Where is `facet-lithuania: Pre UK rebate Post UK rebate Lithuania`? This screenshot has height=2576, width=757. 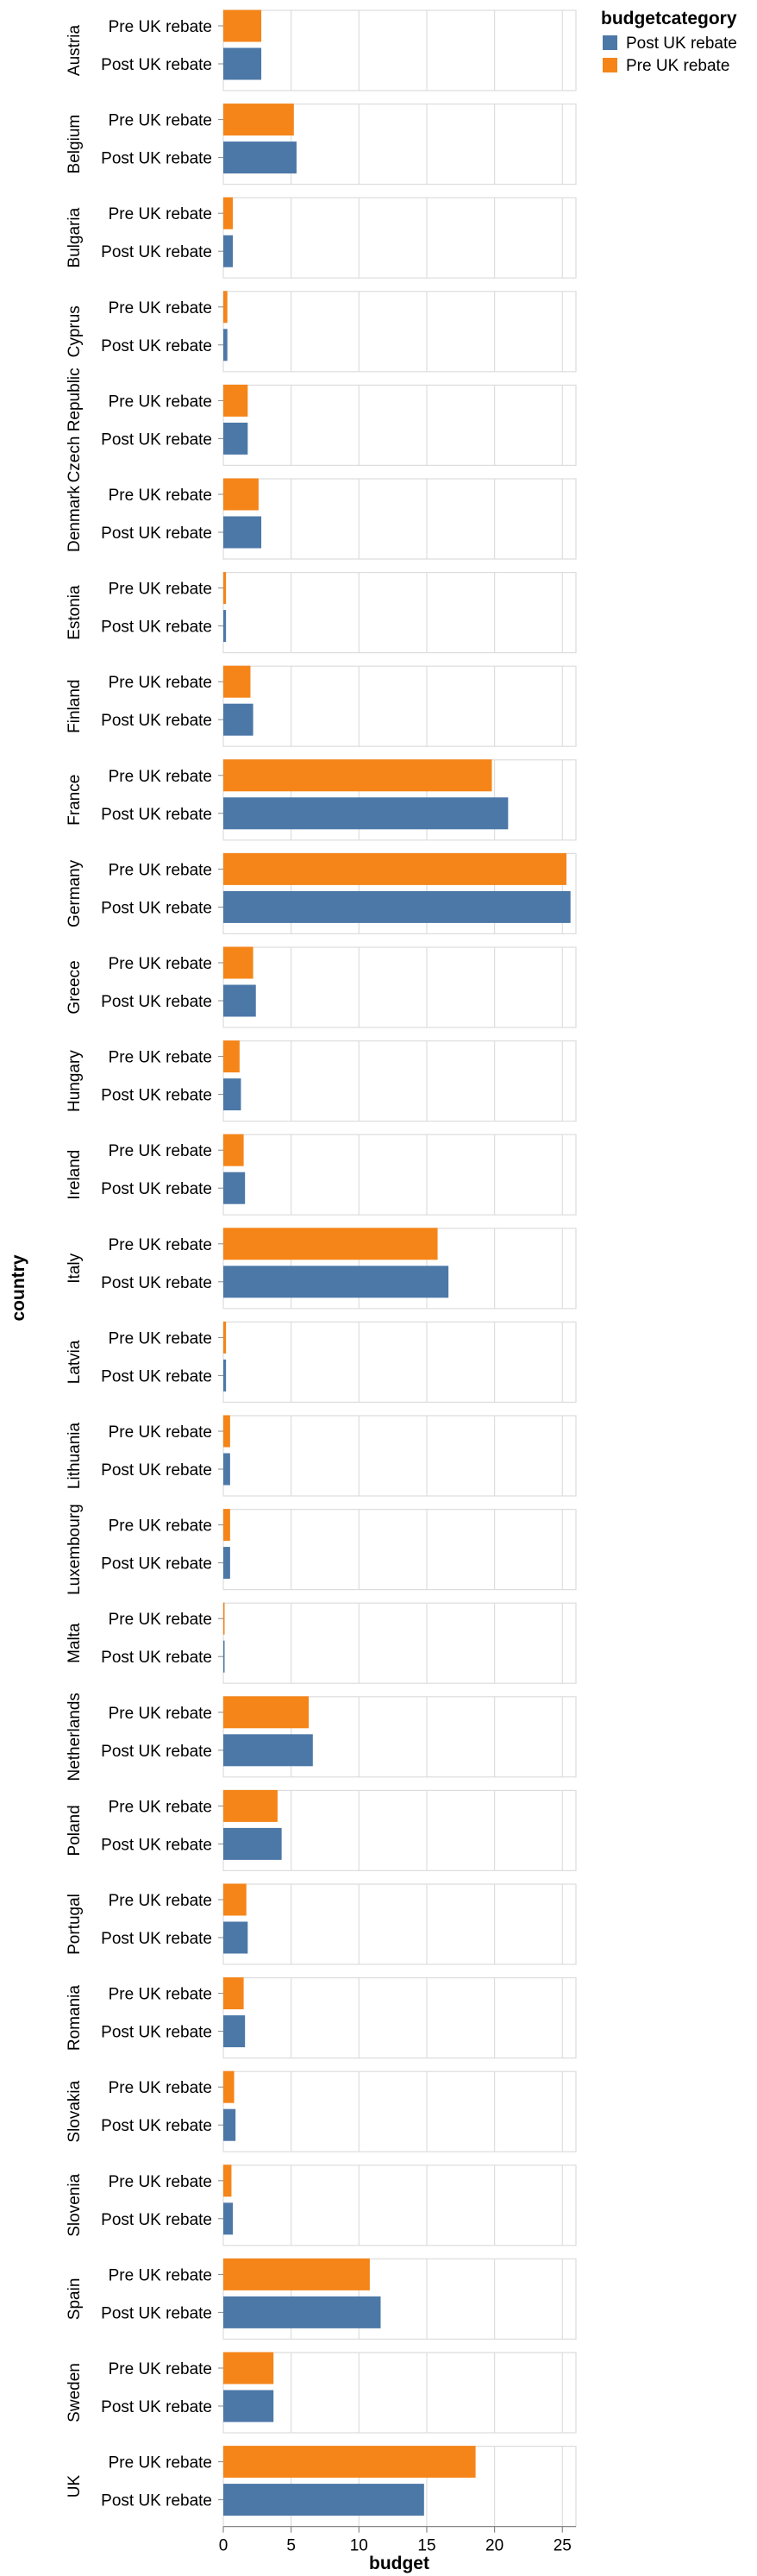 facet-lithuania: Pre UK rebate Post UK rebate Lithuania is located at coordinates (321, 1456).